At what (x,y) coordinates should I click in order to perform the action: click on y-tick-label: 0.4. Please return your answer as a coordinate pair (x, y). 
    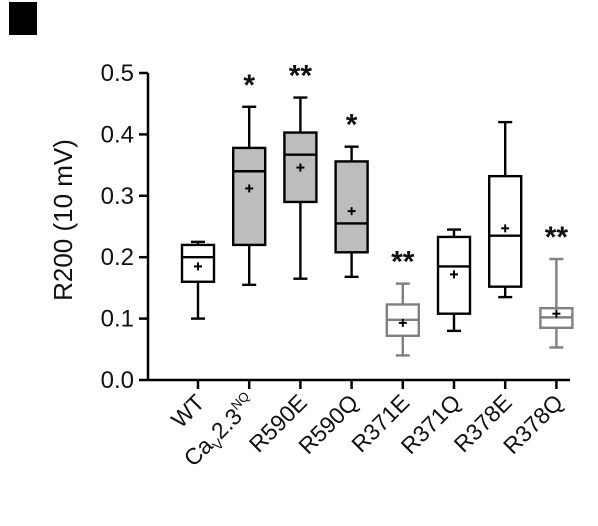
    Looking at the image, I should click on (117, 134).